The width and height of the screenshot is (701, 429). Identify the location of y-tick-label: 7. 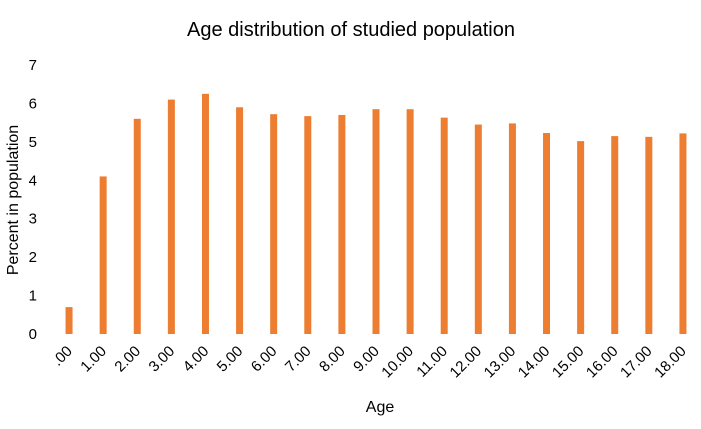
(33, 65).